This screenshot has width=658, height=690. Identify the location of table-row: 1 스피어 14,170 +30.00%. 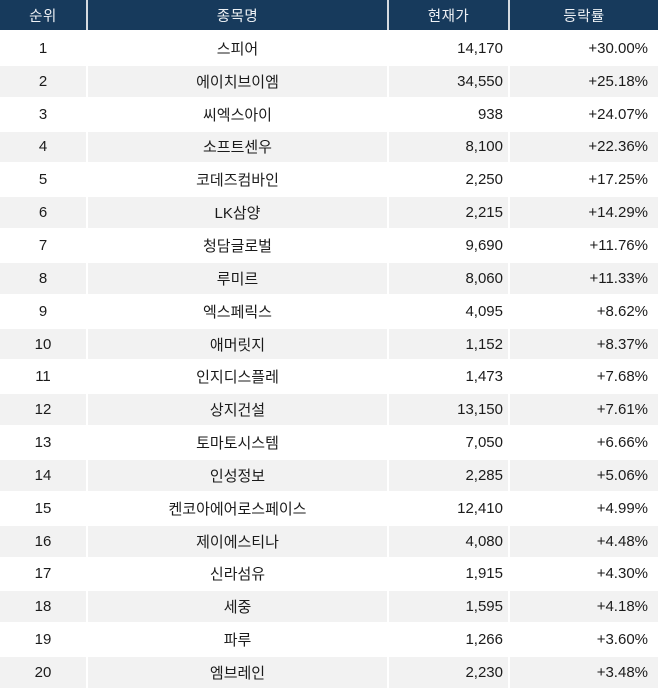
(329, 49).